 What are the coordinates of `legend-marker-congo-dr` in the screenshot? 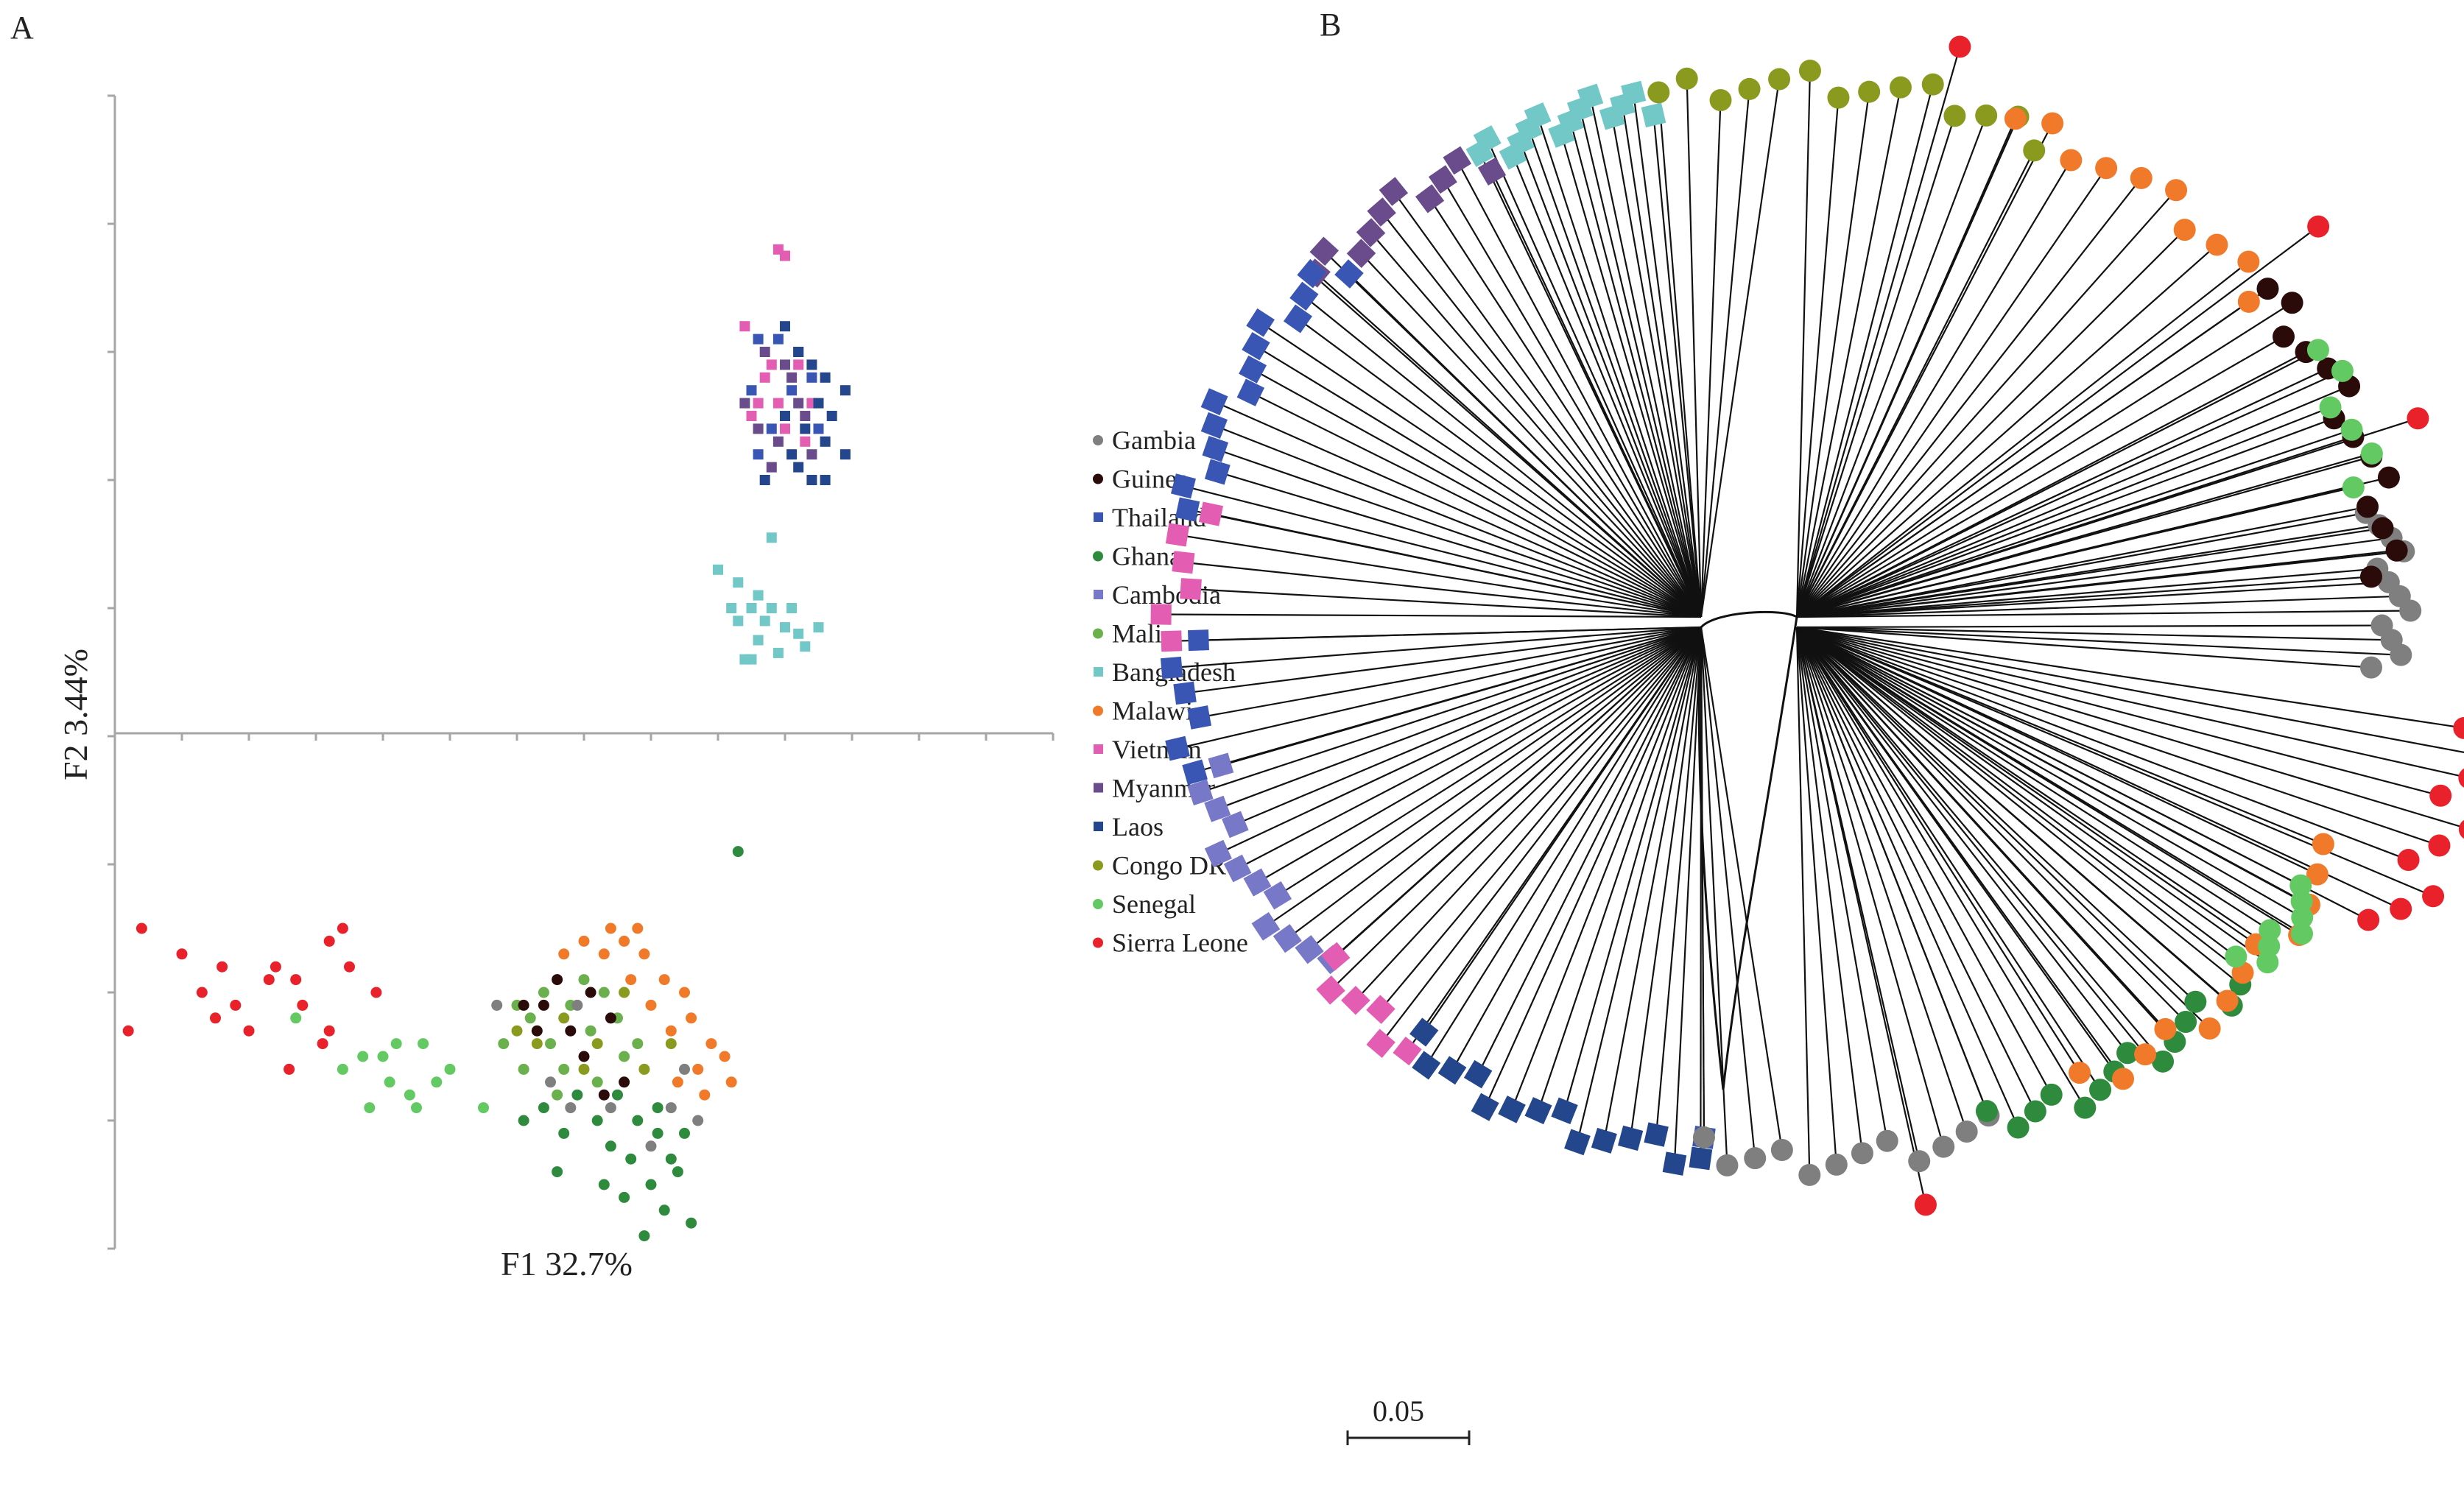 It's located at (1098, 866).